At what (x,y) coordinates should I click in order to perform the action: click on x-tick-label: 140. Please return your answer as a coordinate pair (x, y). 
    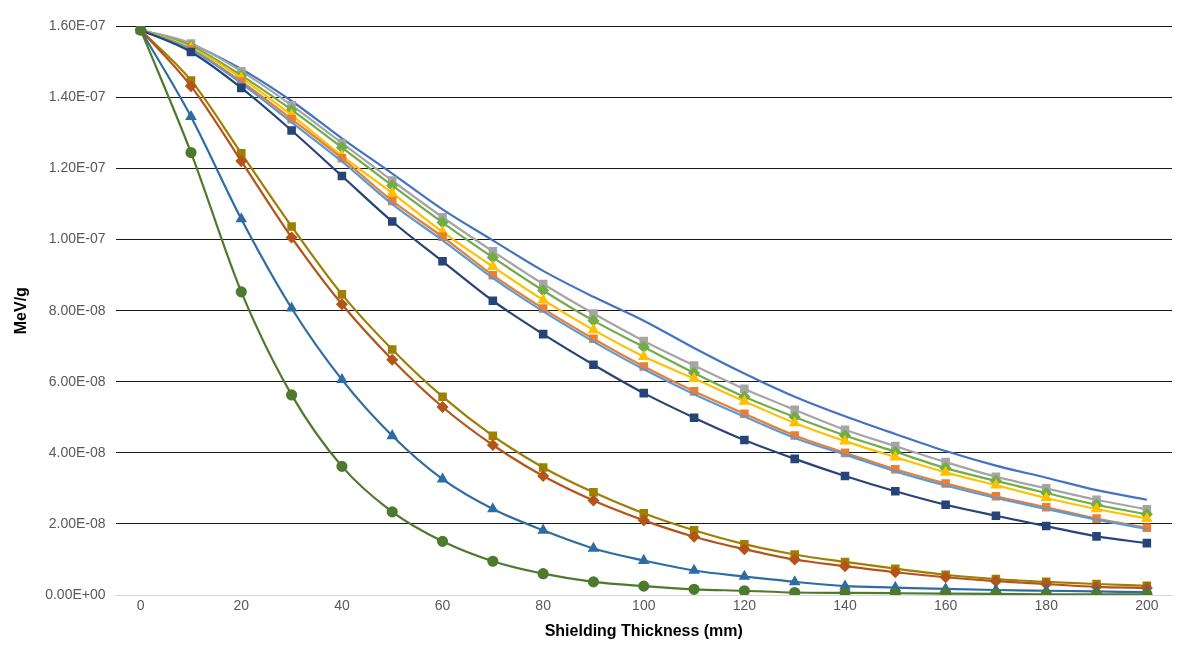
    Looking at the image, I should click on (845, 605).